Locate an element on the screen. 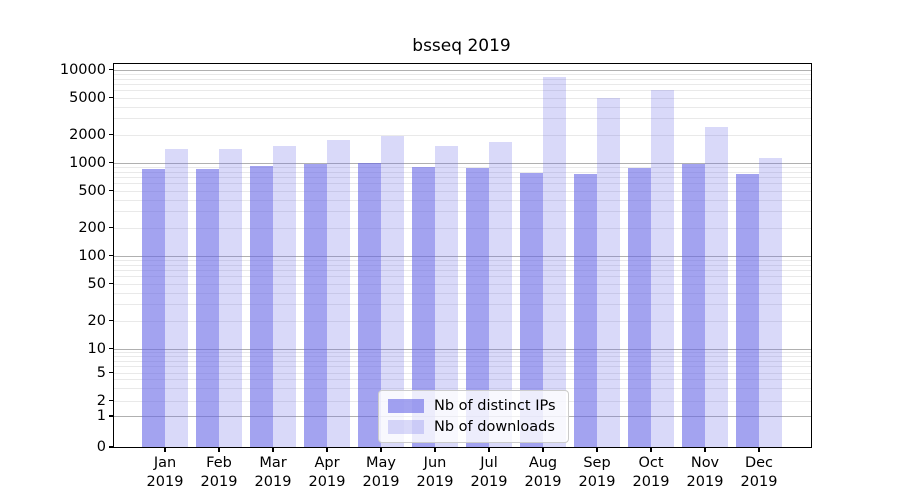  x-label-month: Sep is located at coordinates (597, 463).